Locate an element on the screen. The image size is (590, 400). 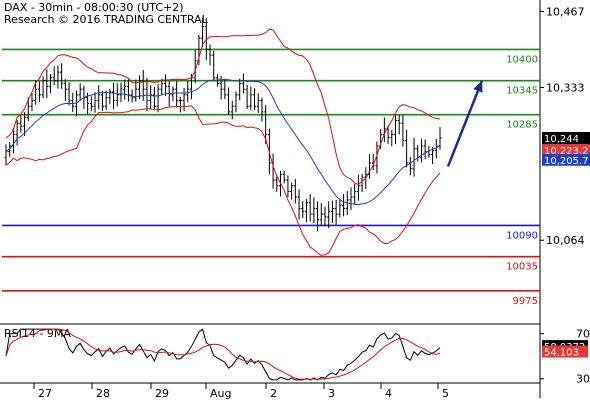
chart-header-copyright: Research © 2016 TRADING CENTRAL is located at coordinates (106, 19).